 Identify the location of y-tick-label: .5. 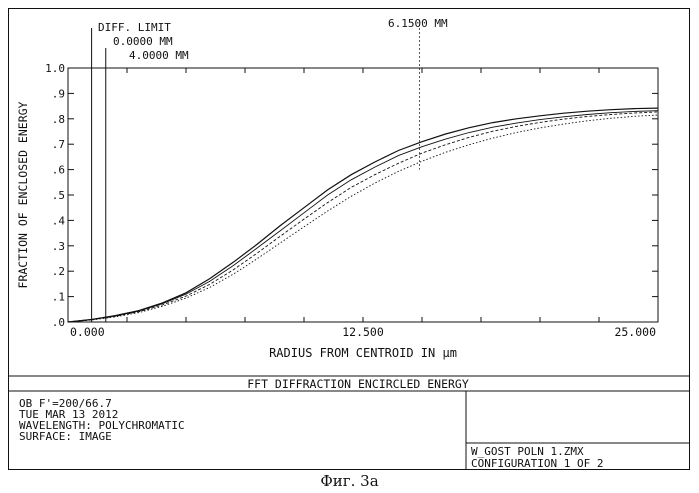
(58, 195).